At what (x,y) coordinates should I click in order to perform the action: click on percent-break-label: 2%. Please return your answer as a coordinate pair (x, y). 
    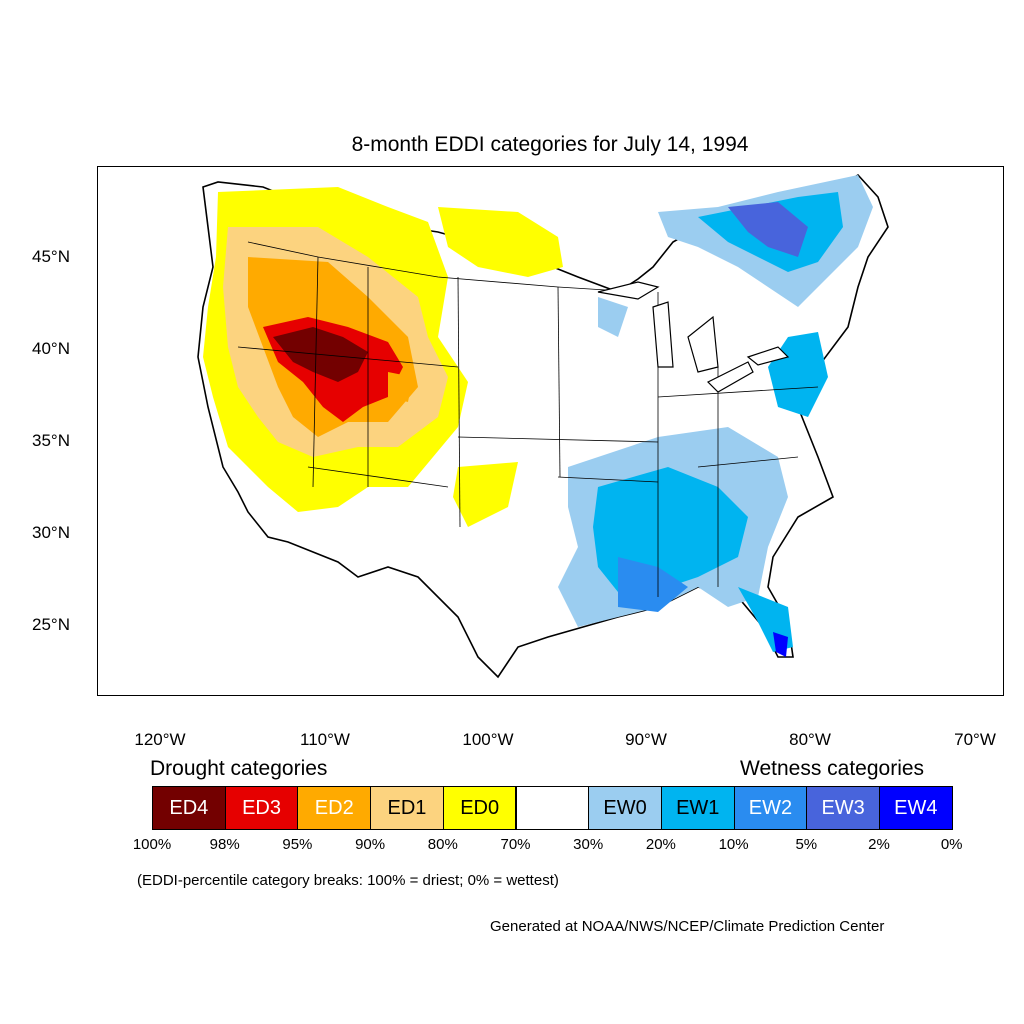
    Looking at the image, I should click on (879, 844).